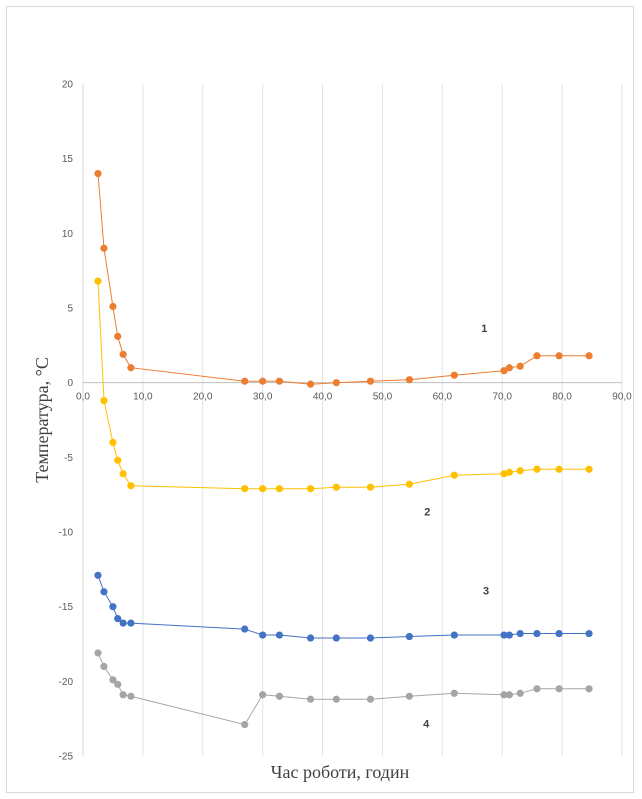  Describe the element at coordinates (426, 725) in the screenshot. I see `series-label-4: 4` at that location.